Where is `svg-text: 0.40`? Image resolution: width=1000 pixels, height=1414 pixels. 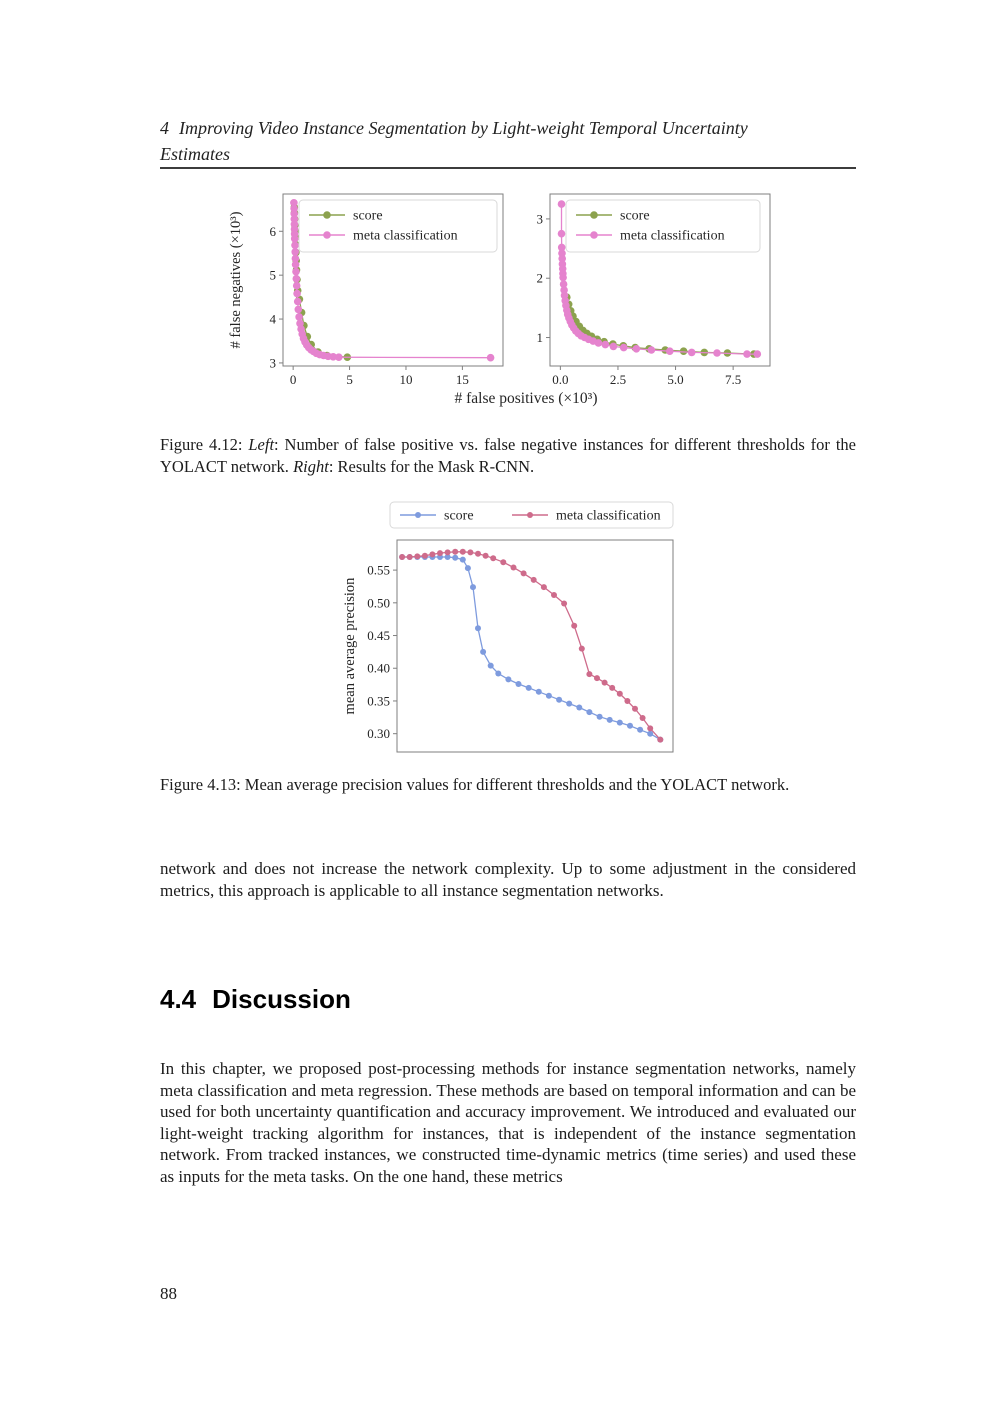 svg-text: 0.40 is located at coordinates (378, 668).